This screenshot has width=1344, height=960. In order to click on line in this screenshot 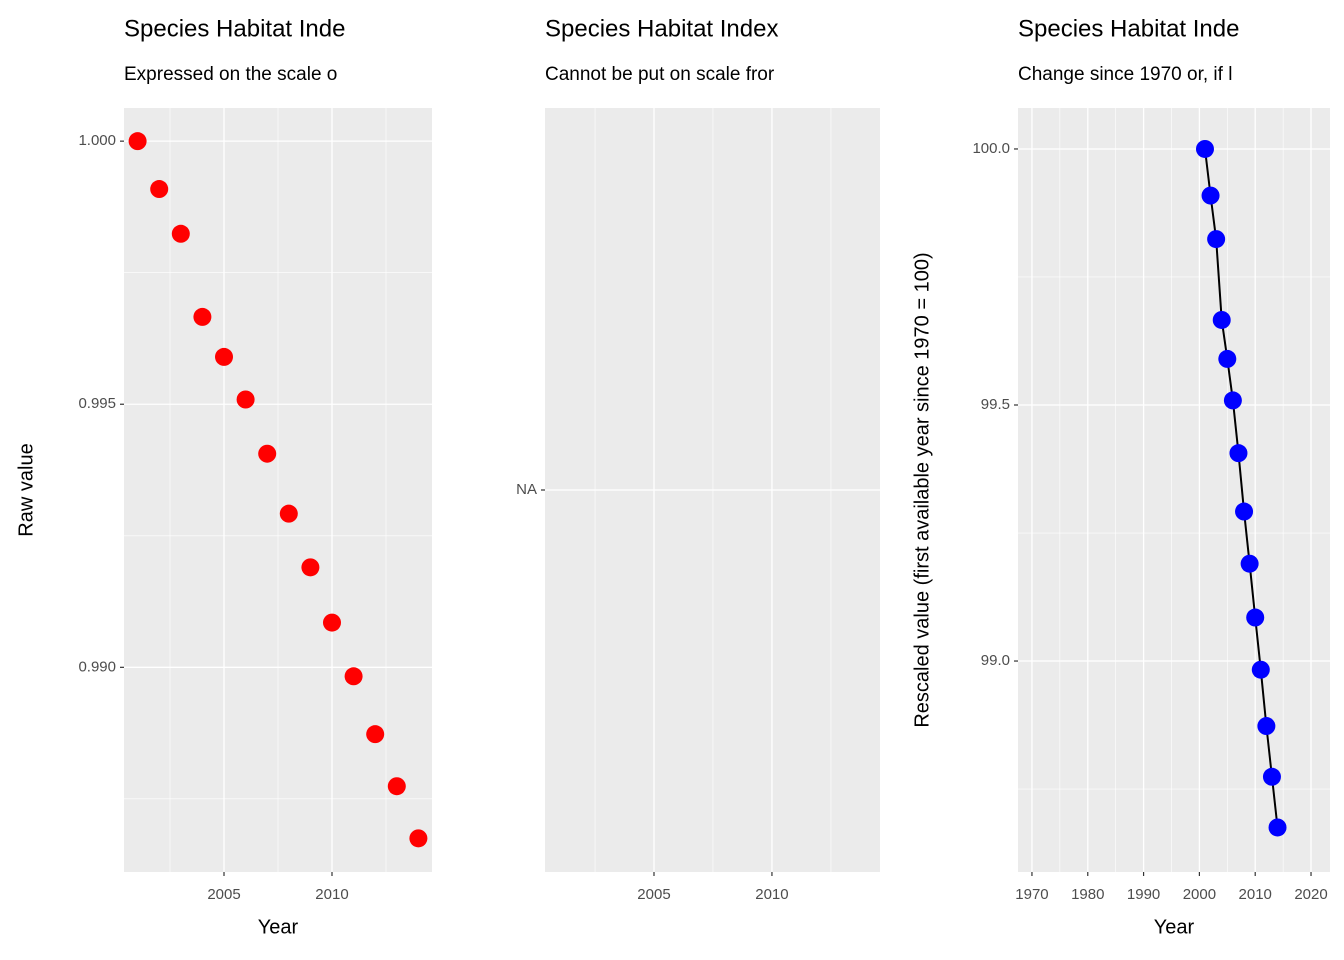, I will do `click(1241, 488)`.